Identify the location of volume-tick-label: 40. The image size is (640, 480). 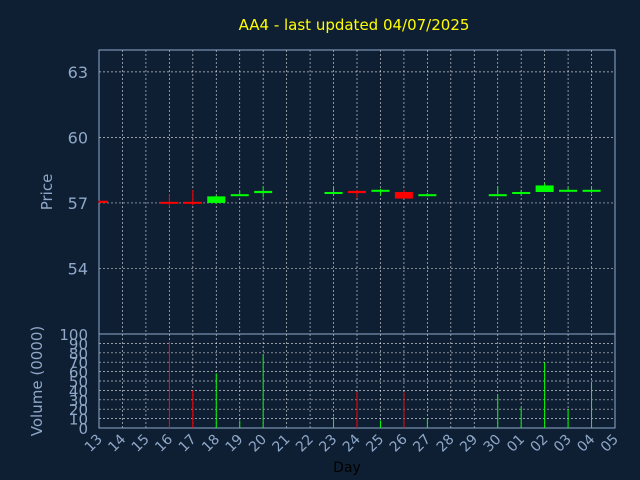
(78, 391).